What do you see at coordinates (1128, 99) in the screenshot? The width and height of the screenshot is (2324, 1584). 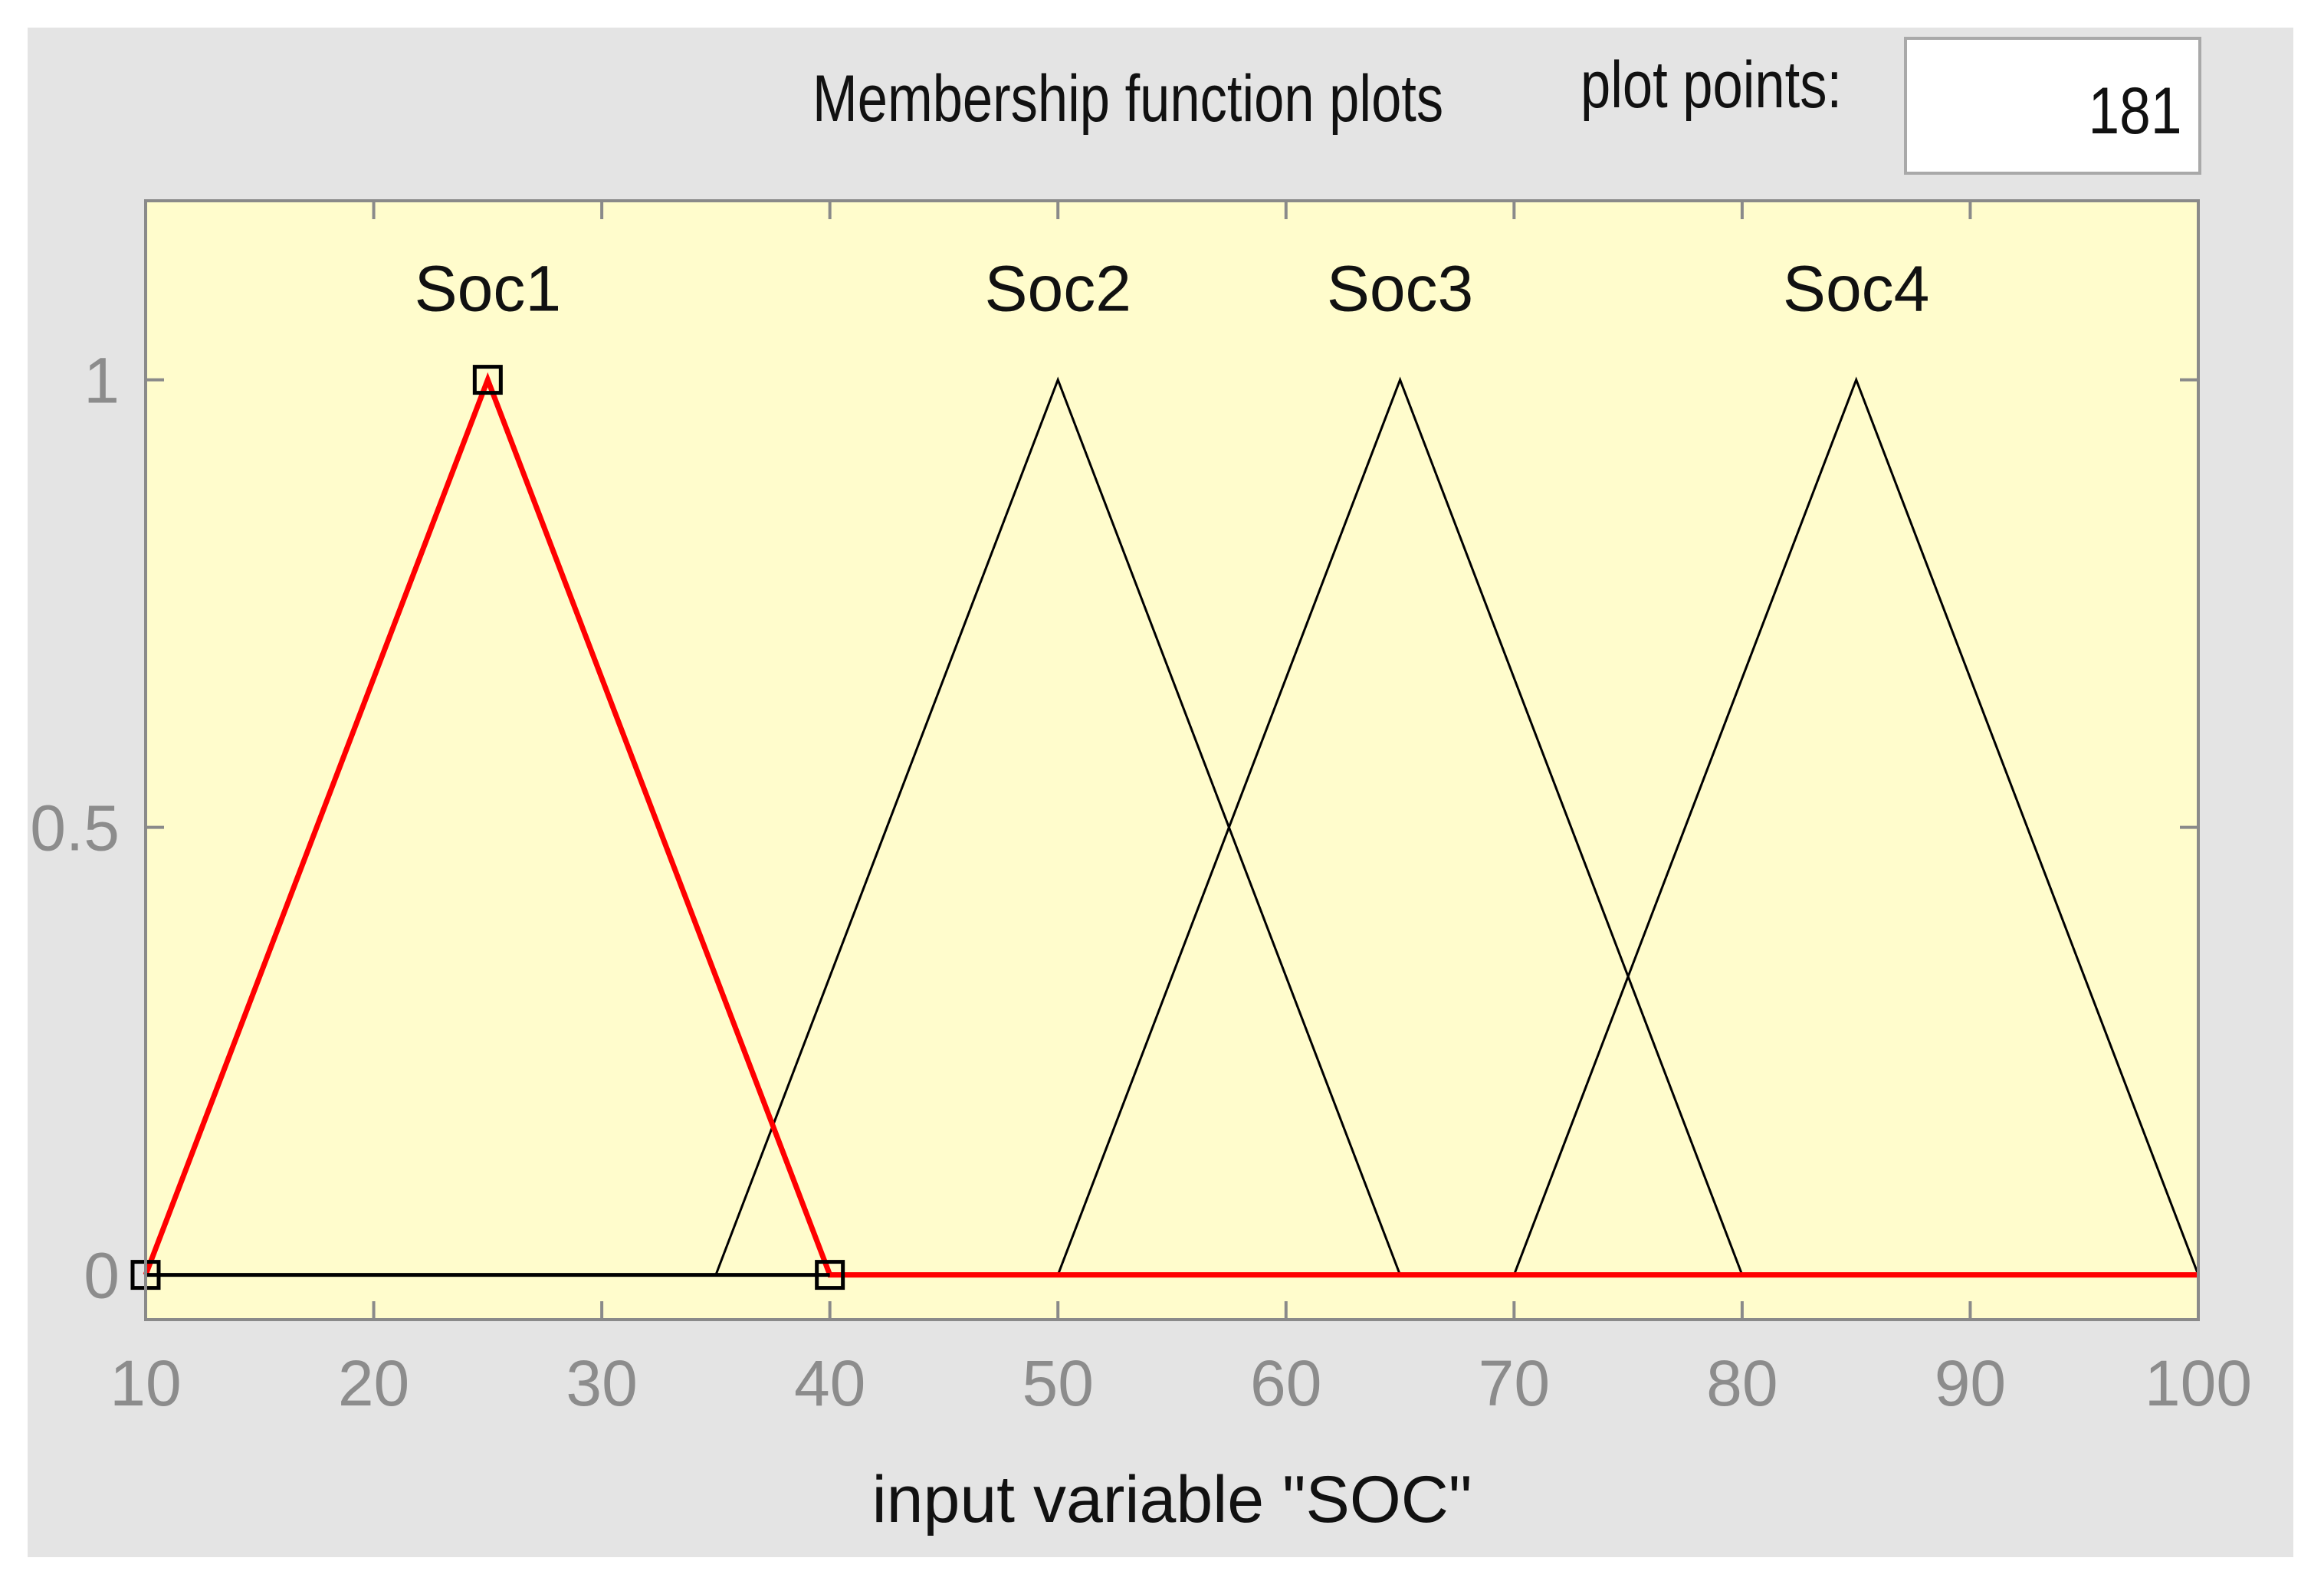 I see `figure-title: Membership function plots` at bounding box center [1128, 99].